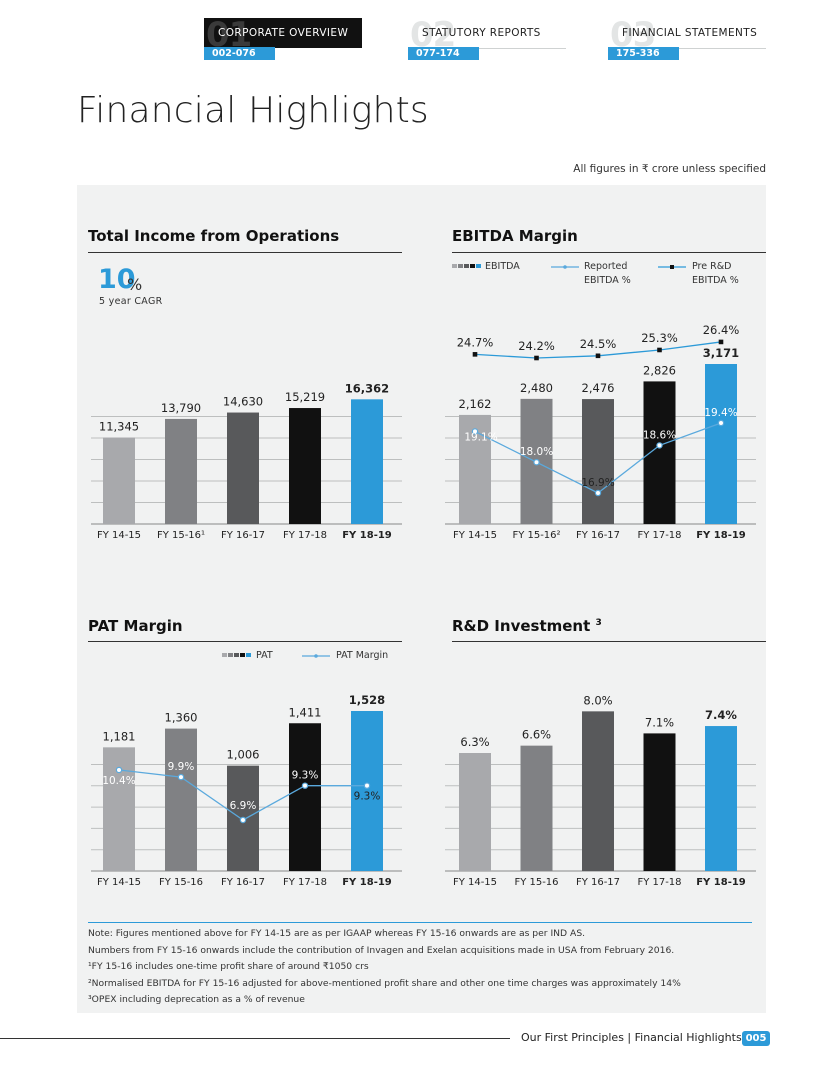 This screenshot has width=825, height=1075. I want to click on bar-value-label: 7.4%, so click(721, 715).